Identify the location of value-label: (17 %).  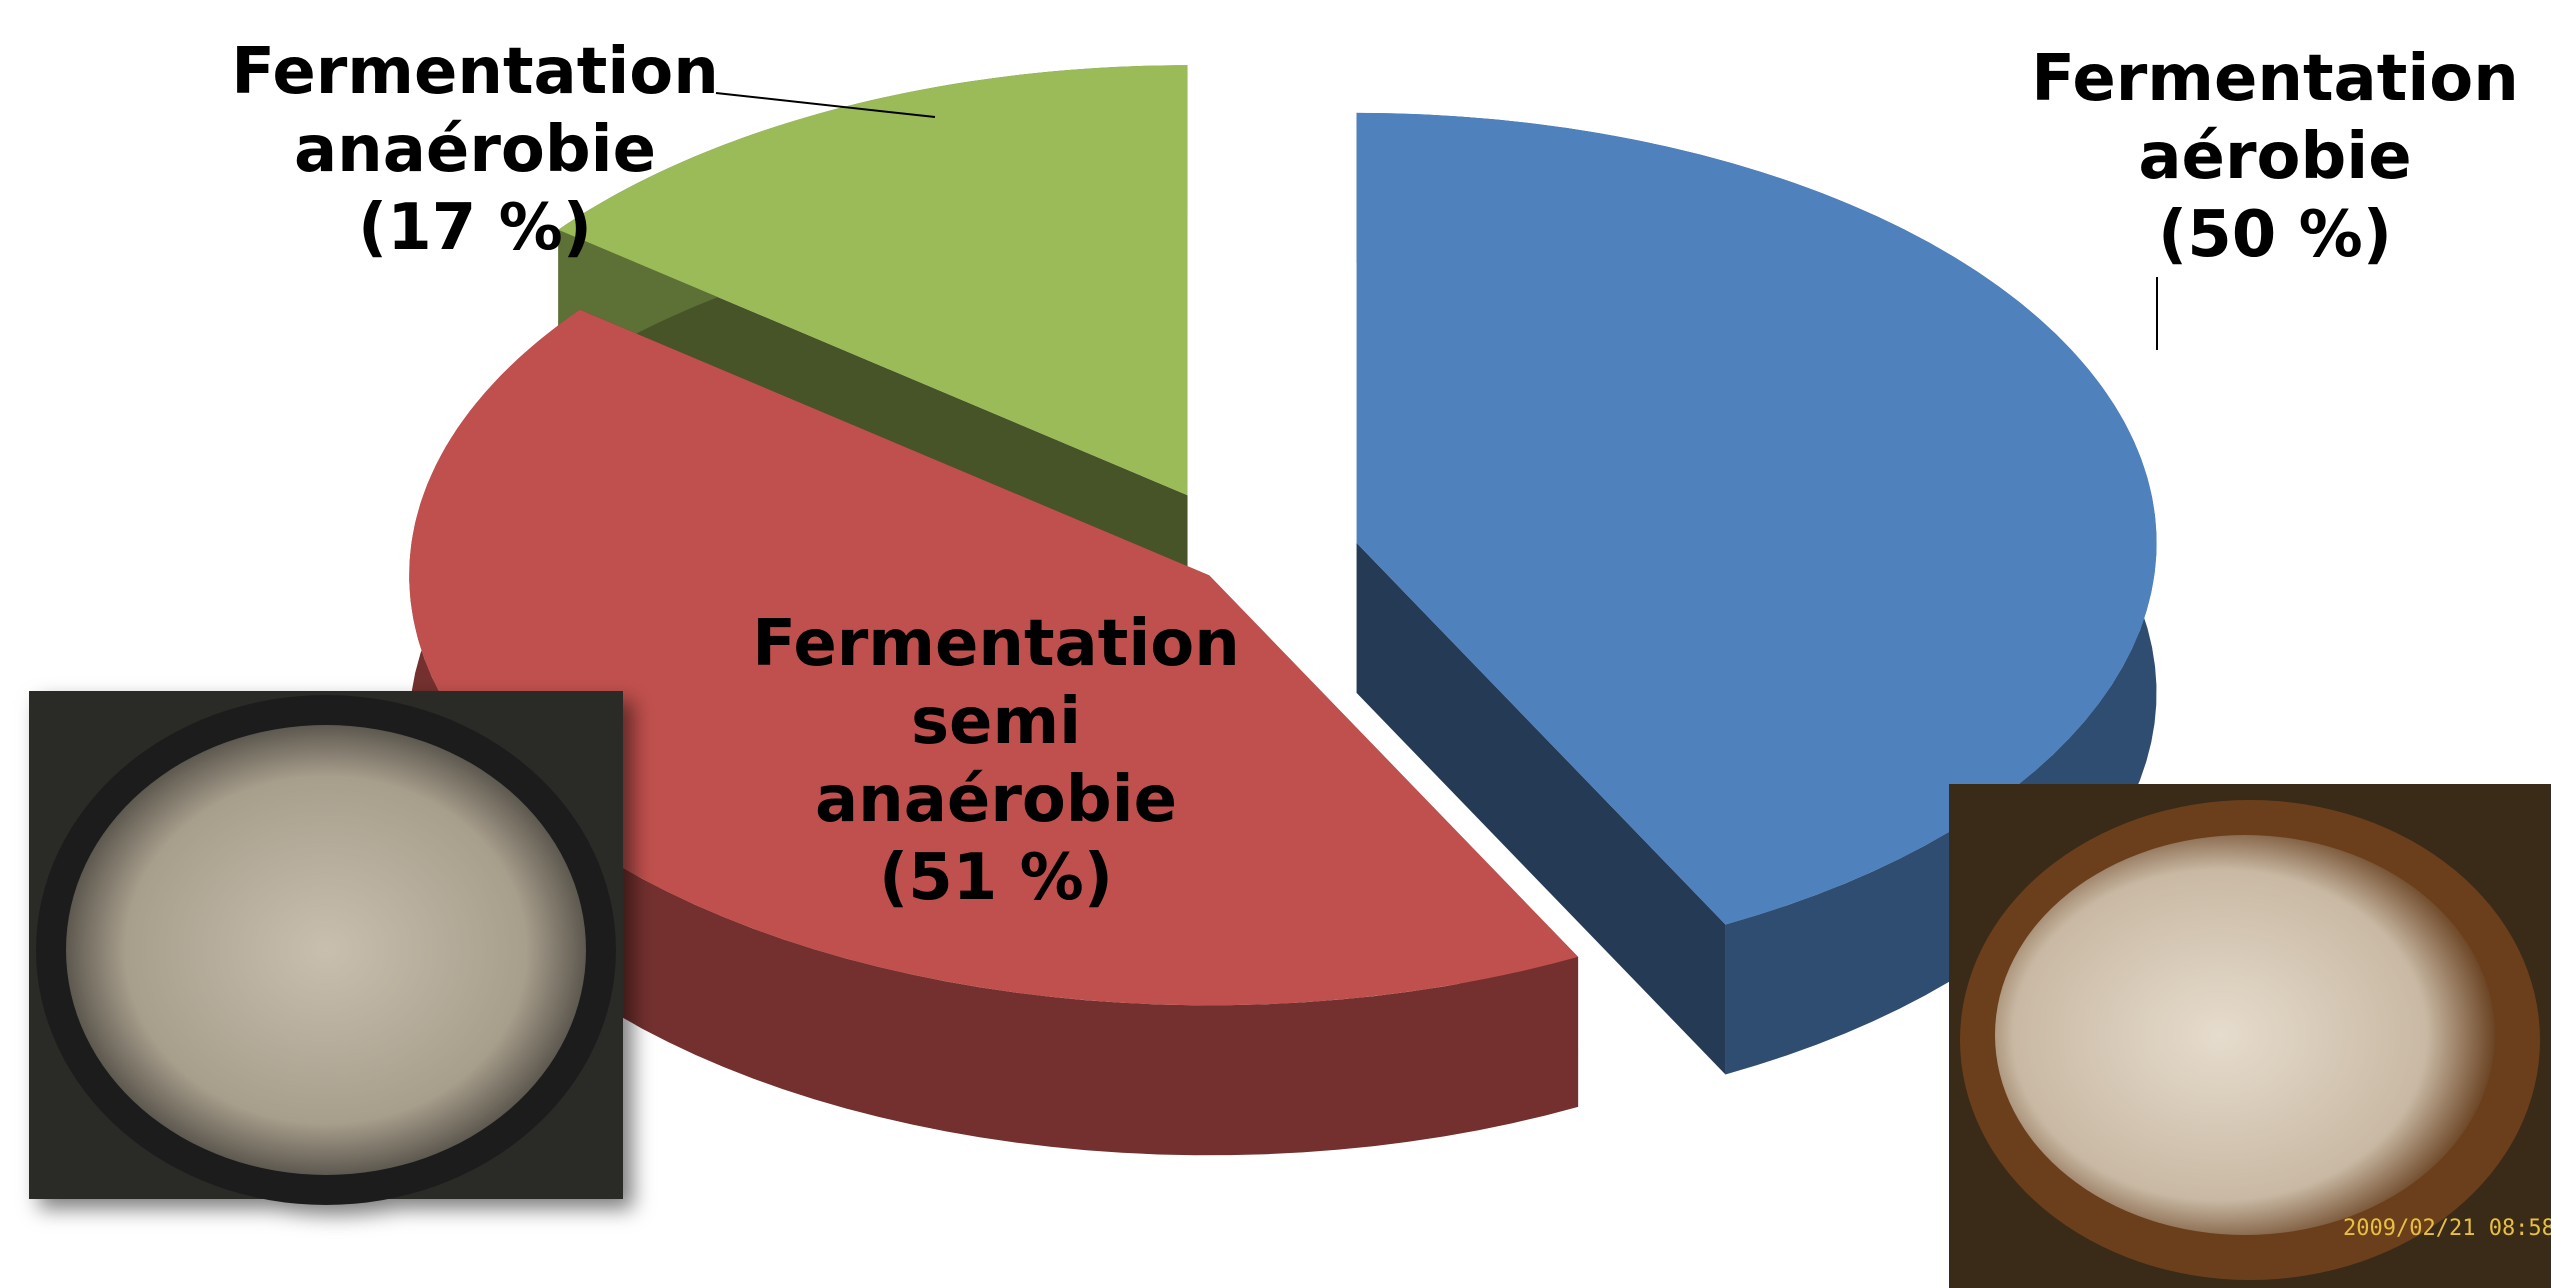
(475, 228).